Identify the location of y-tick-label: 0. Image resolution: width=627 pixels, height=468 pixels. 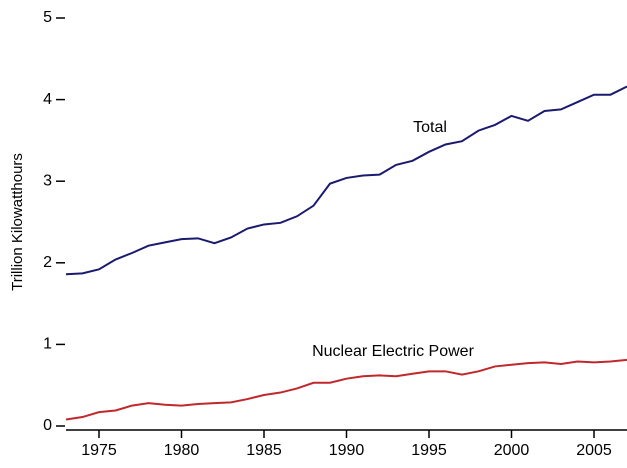
(47, 425).